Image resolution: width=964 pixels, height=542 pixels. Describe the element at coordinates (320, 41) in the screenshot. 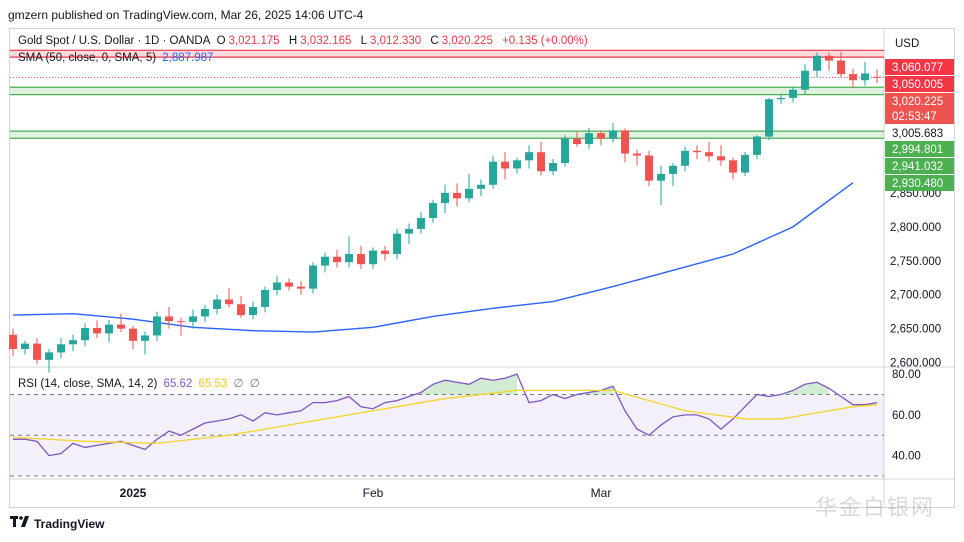

I see `high-label: H 3,032.165` at that location.